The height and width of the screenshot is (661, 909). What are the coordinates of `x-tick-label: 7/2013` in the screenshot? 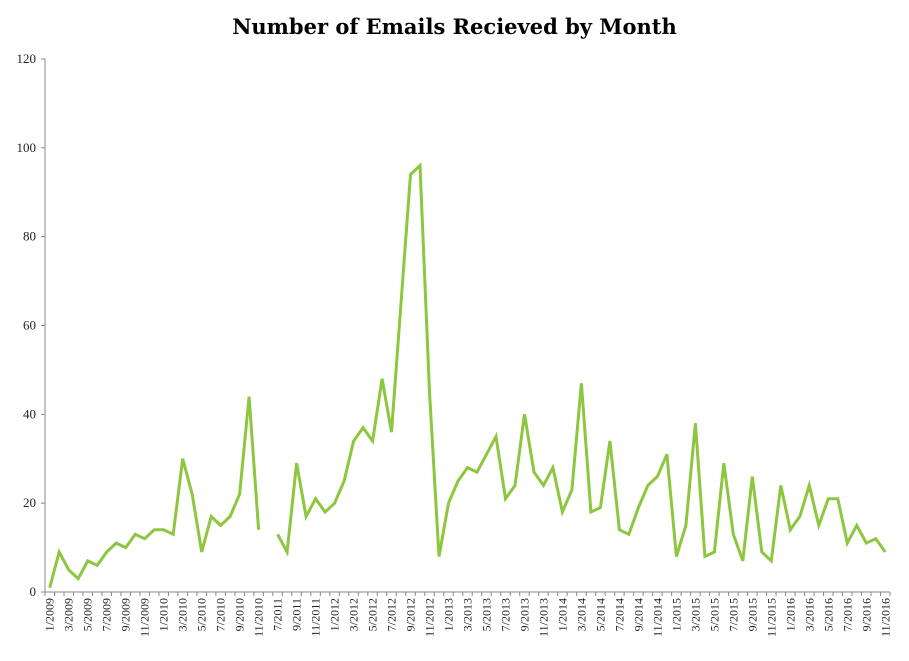 It's located at (505, 614).